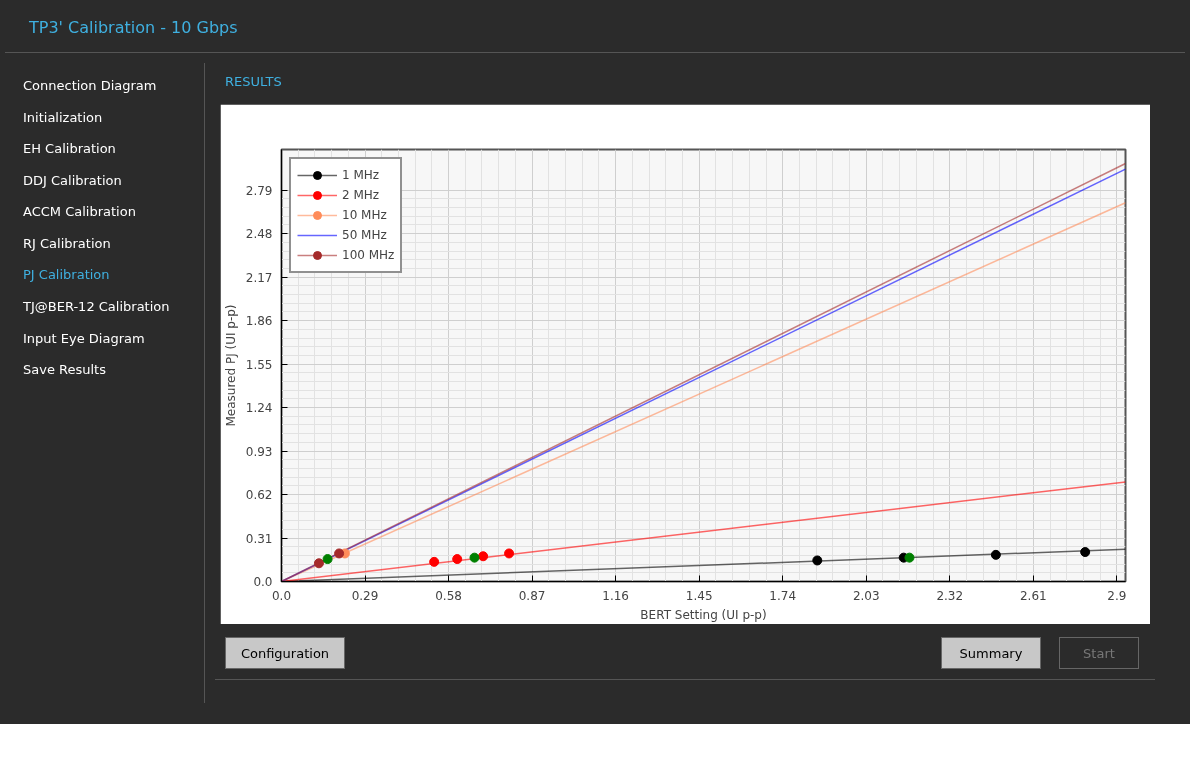 The image size is (1197, 777). What do you see at coordinates (65, 370) in the screenshot?
I see `text: Save Results` at bounding box center [65, 370].